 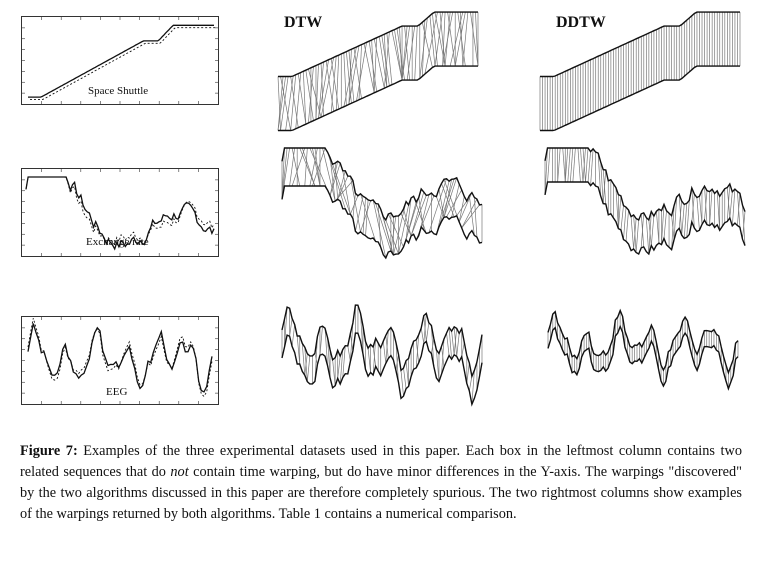 What do you see at coordinates (120, 358) in the screenshot?
I see `eeg-series-b` at bounding box center [120, 358].